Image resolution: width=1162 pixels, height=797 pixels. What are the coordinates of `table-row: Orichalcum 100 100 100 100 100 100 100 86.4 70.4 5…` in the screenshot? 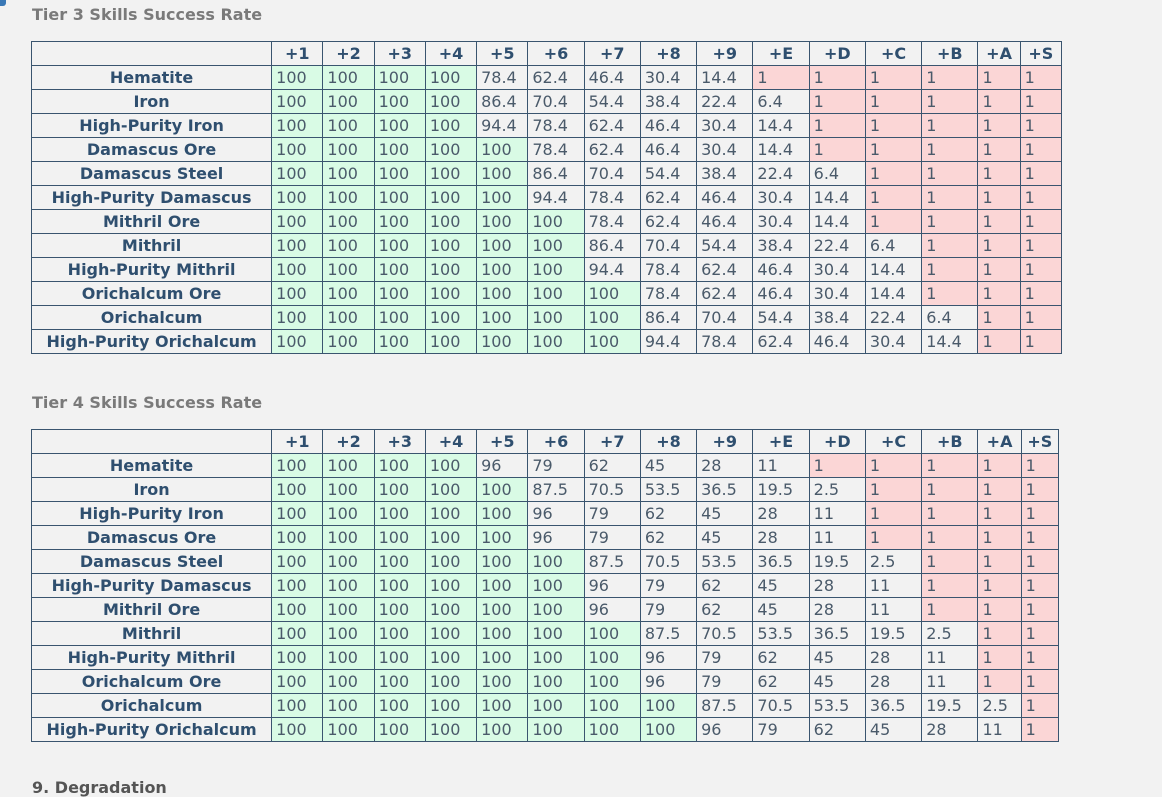 It's located at (546, 317).